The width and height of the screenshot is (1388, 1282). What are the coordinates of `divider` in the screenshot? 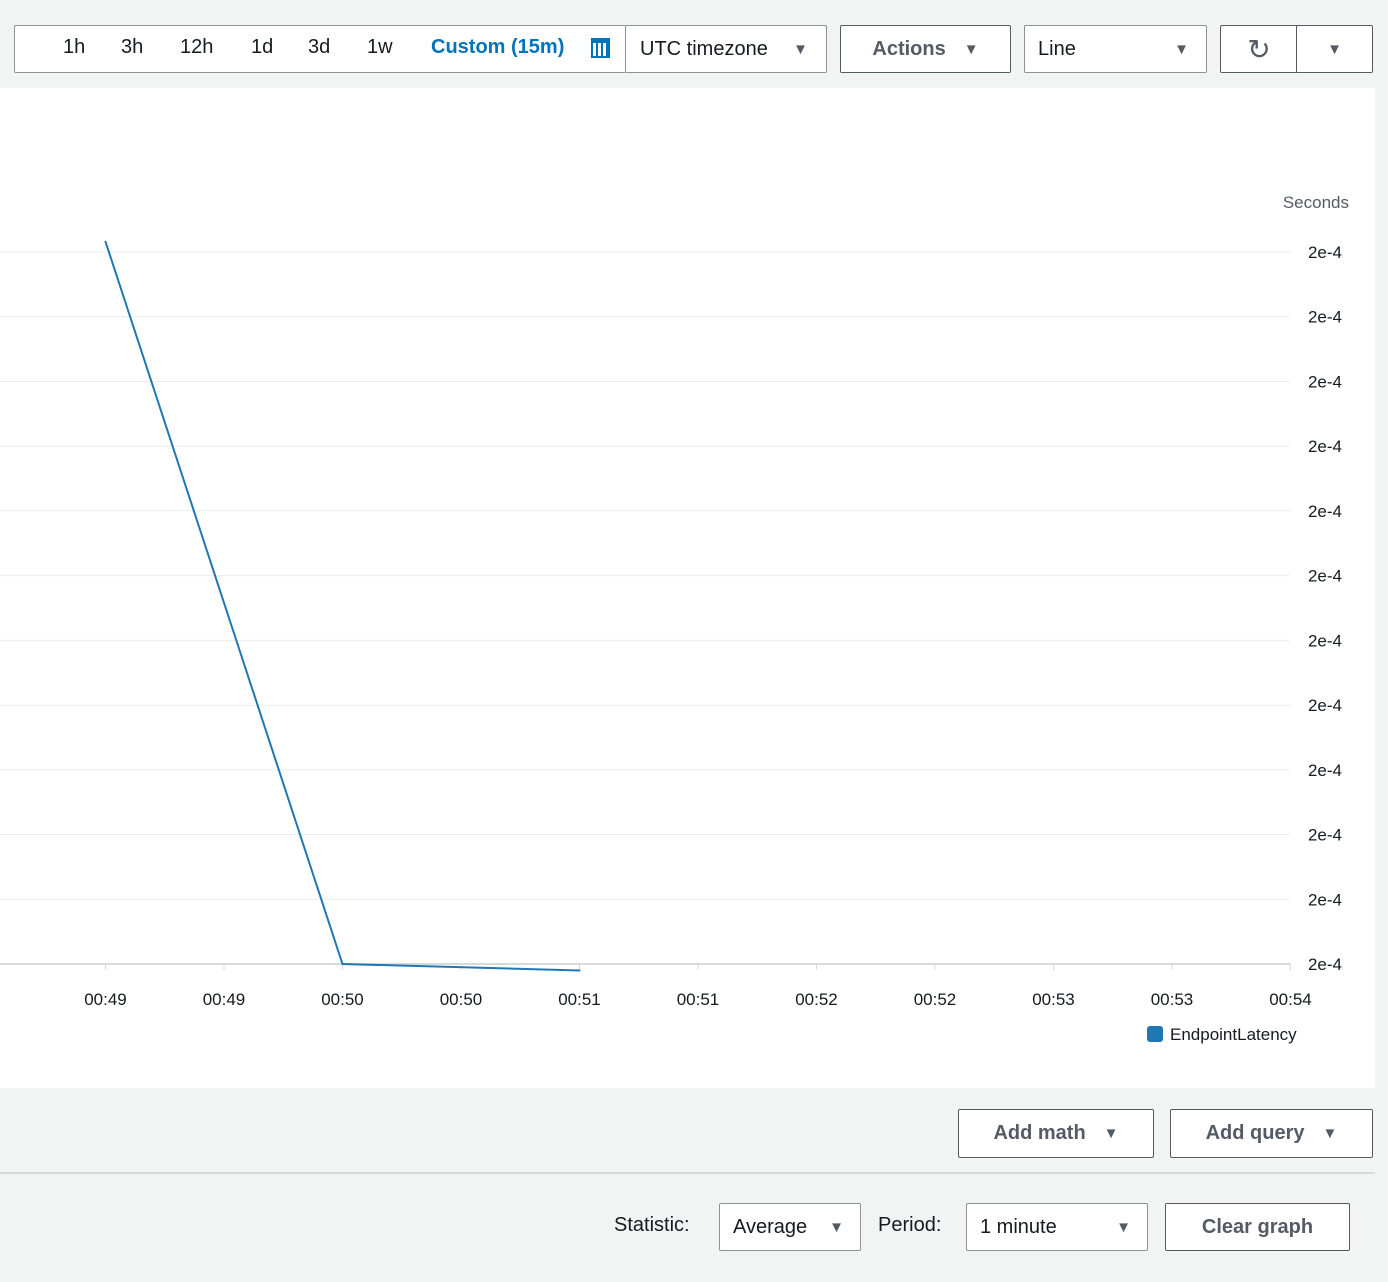 It's located at (687, 1173).